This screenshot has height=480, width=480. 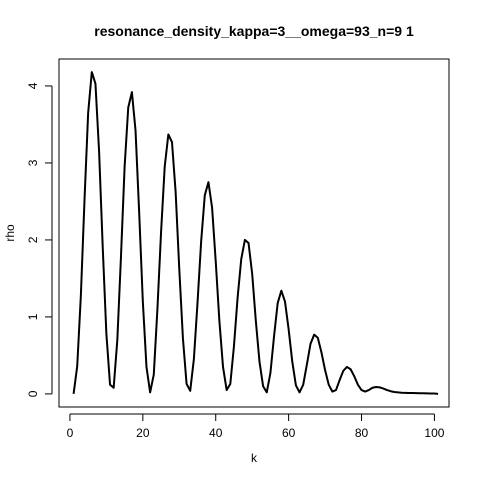 I want to click on x-axis: 0 20 40 60 80 100, so click(x=256, y=426).